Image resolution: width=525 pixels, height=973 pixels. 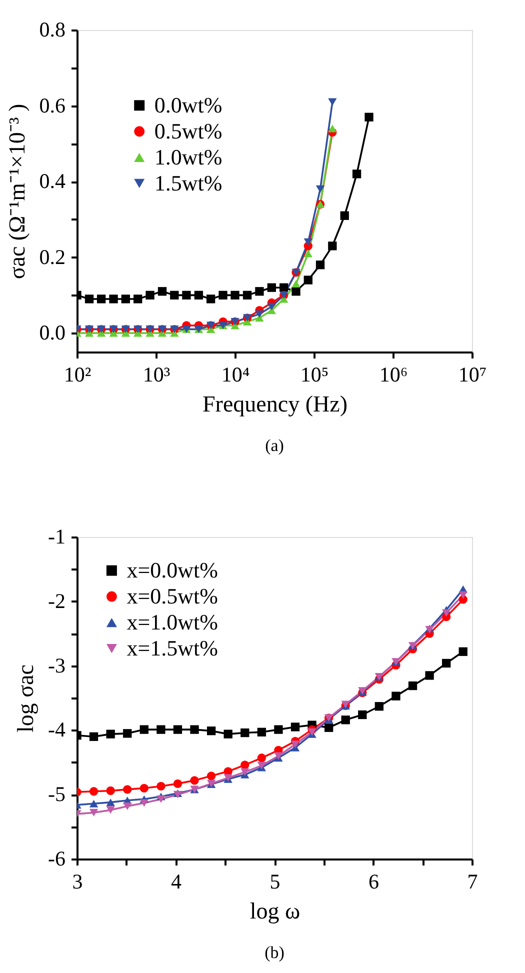 What do you see at coordinates (52, 105) in the screenshot?
I see `y-tick-label: 0.6` at bounding box center [52, 105].